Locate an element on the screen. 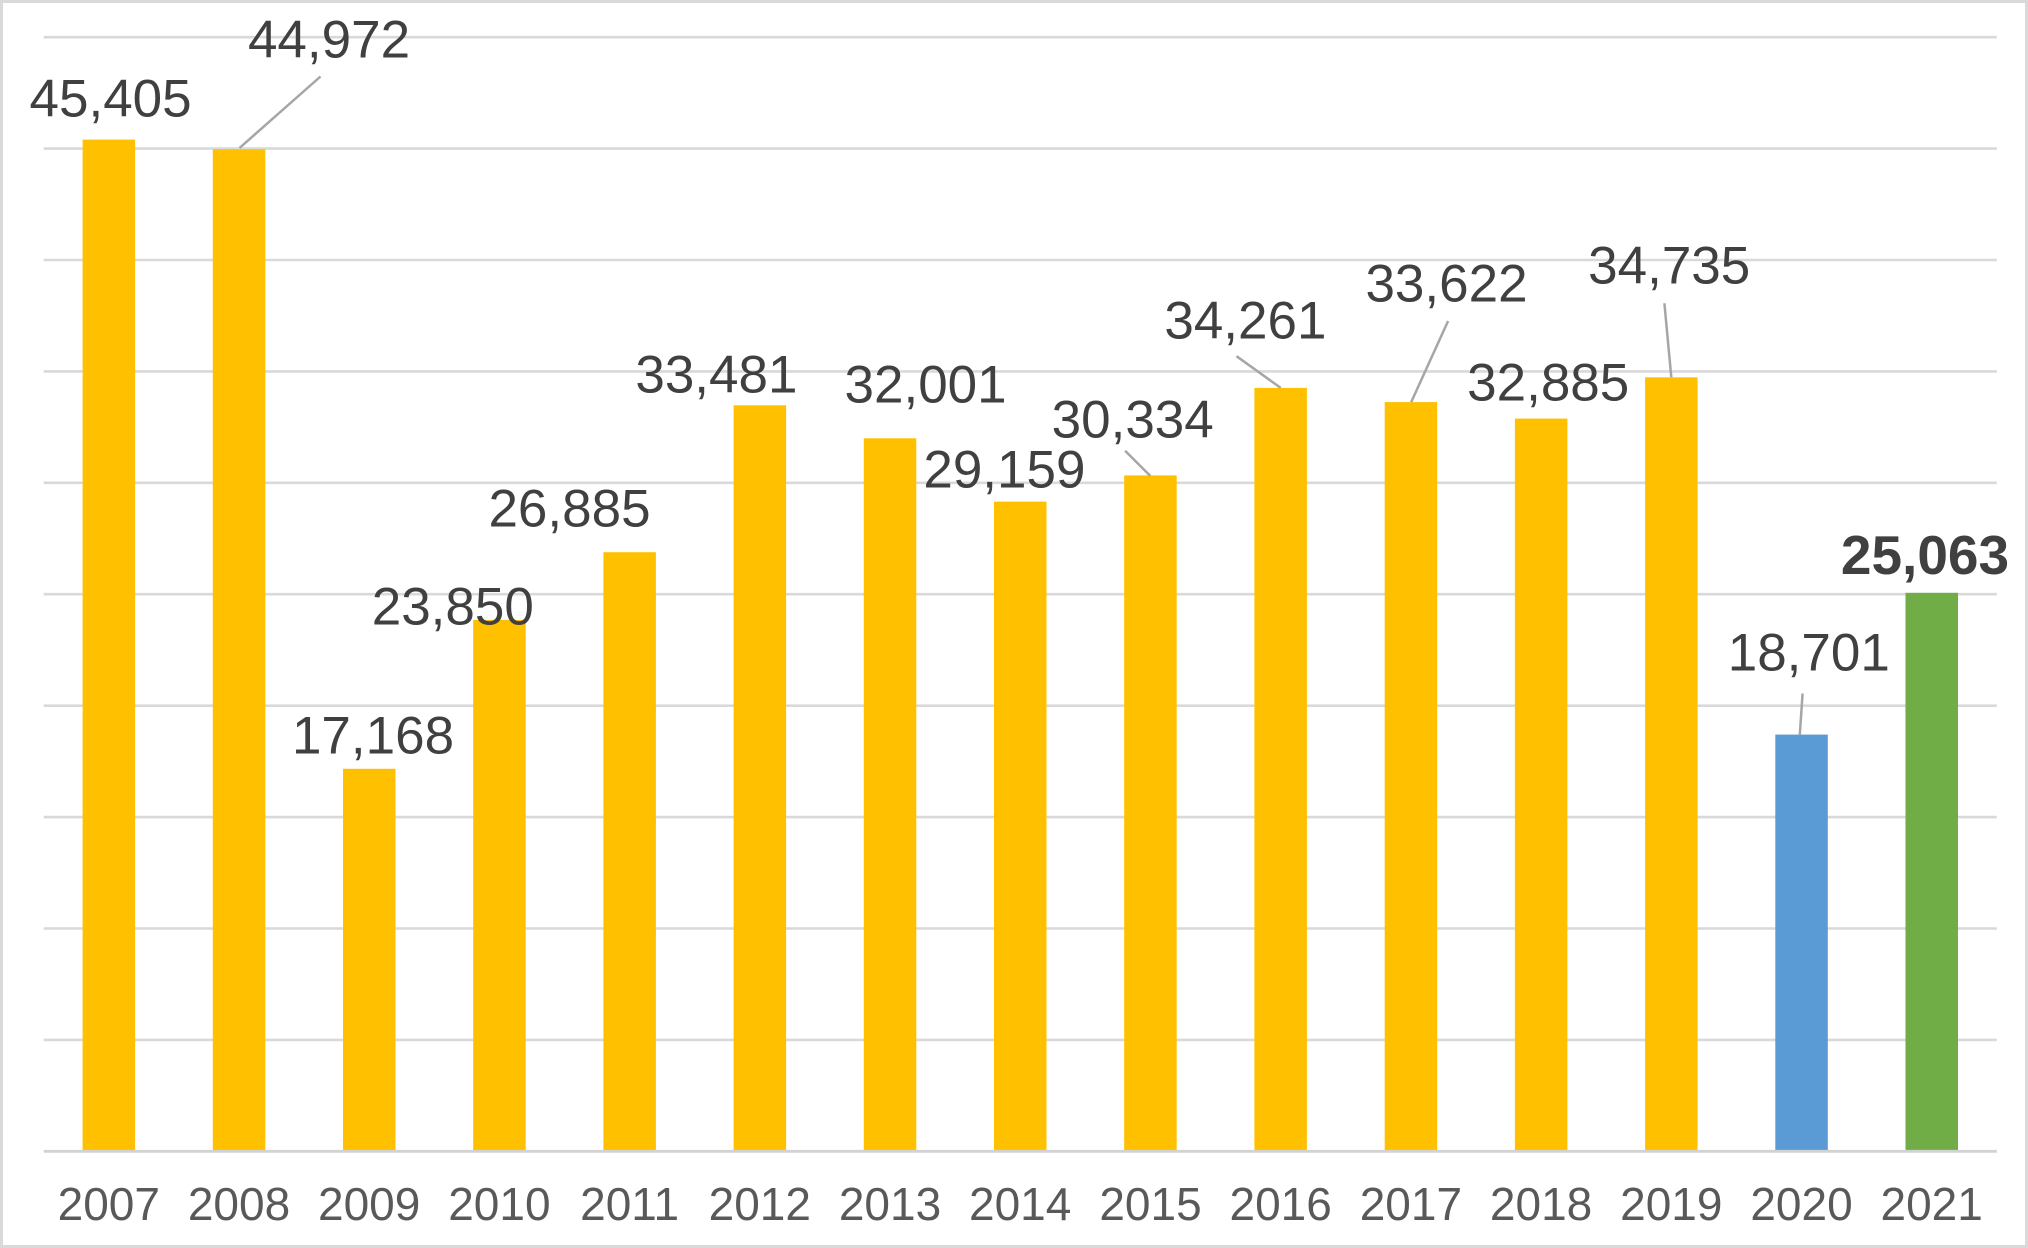  svg-text: 32,001 is located at coordinates (926, 385).